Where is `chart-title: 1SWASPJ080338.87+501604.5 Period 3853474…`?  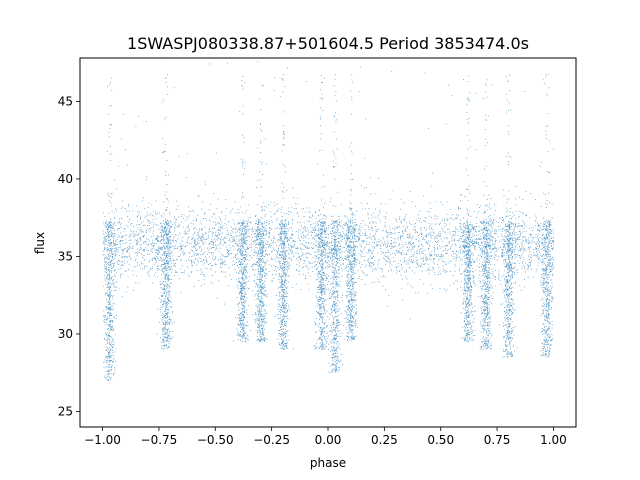 chart-title: 1SWASPJ080338.87+501604.5 Period 3853474… is located at coordinates (328, 43).